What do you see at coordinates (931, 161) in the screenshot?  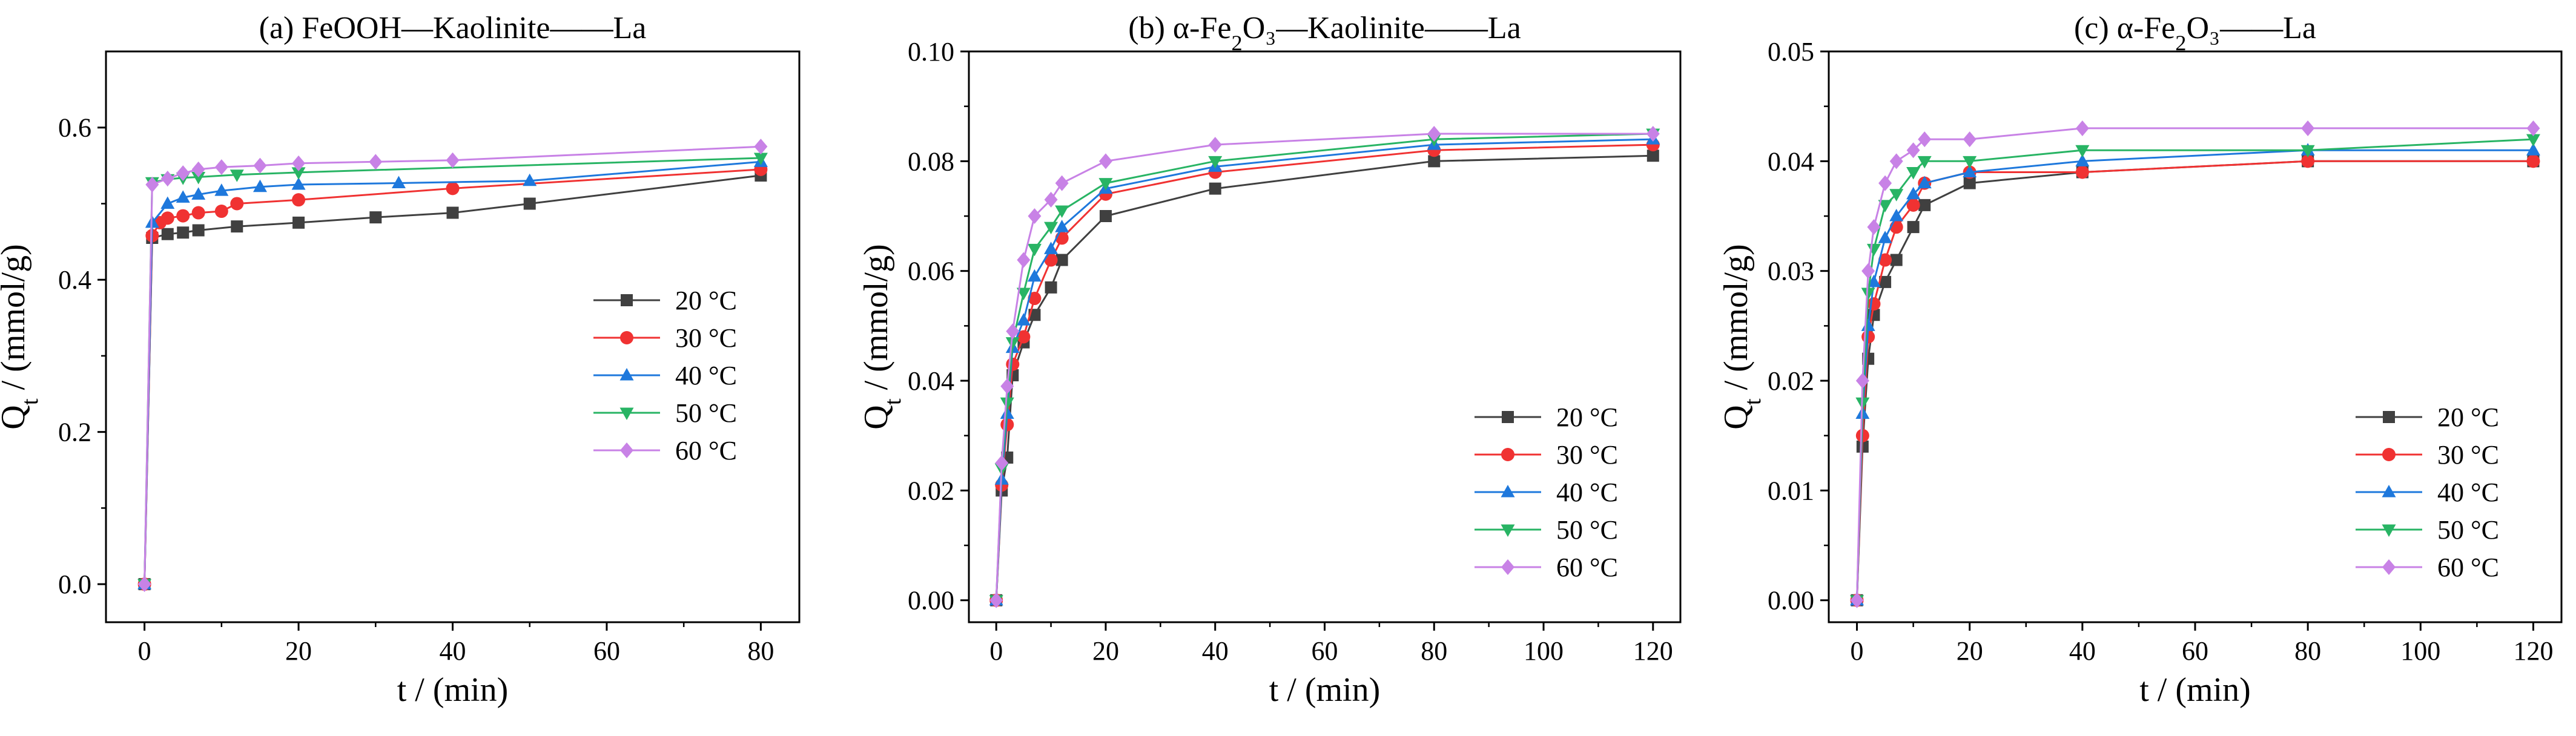 I see `y-tick-label: 0.08` at bounding box center [931, 161].